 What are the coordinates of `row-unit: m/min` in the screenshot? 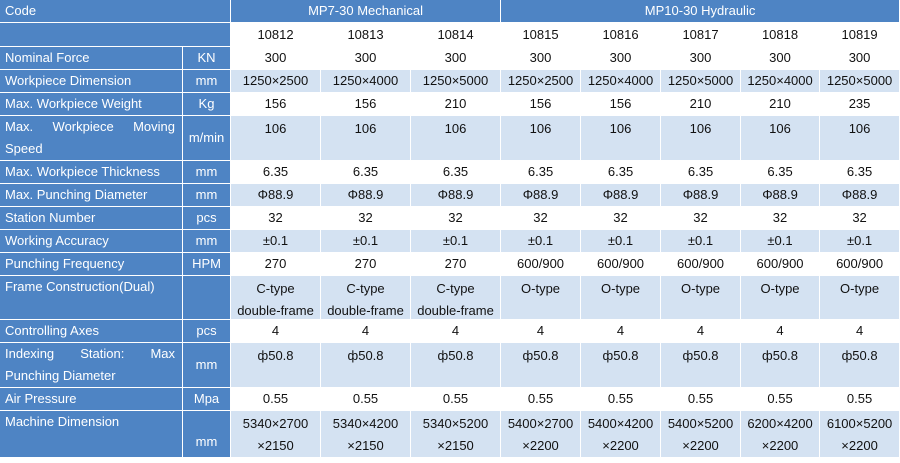 It's located at (207, 138).